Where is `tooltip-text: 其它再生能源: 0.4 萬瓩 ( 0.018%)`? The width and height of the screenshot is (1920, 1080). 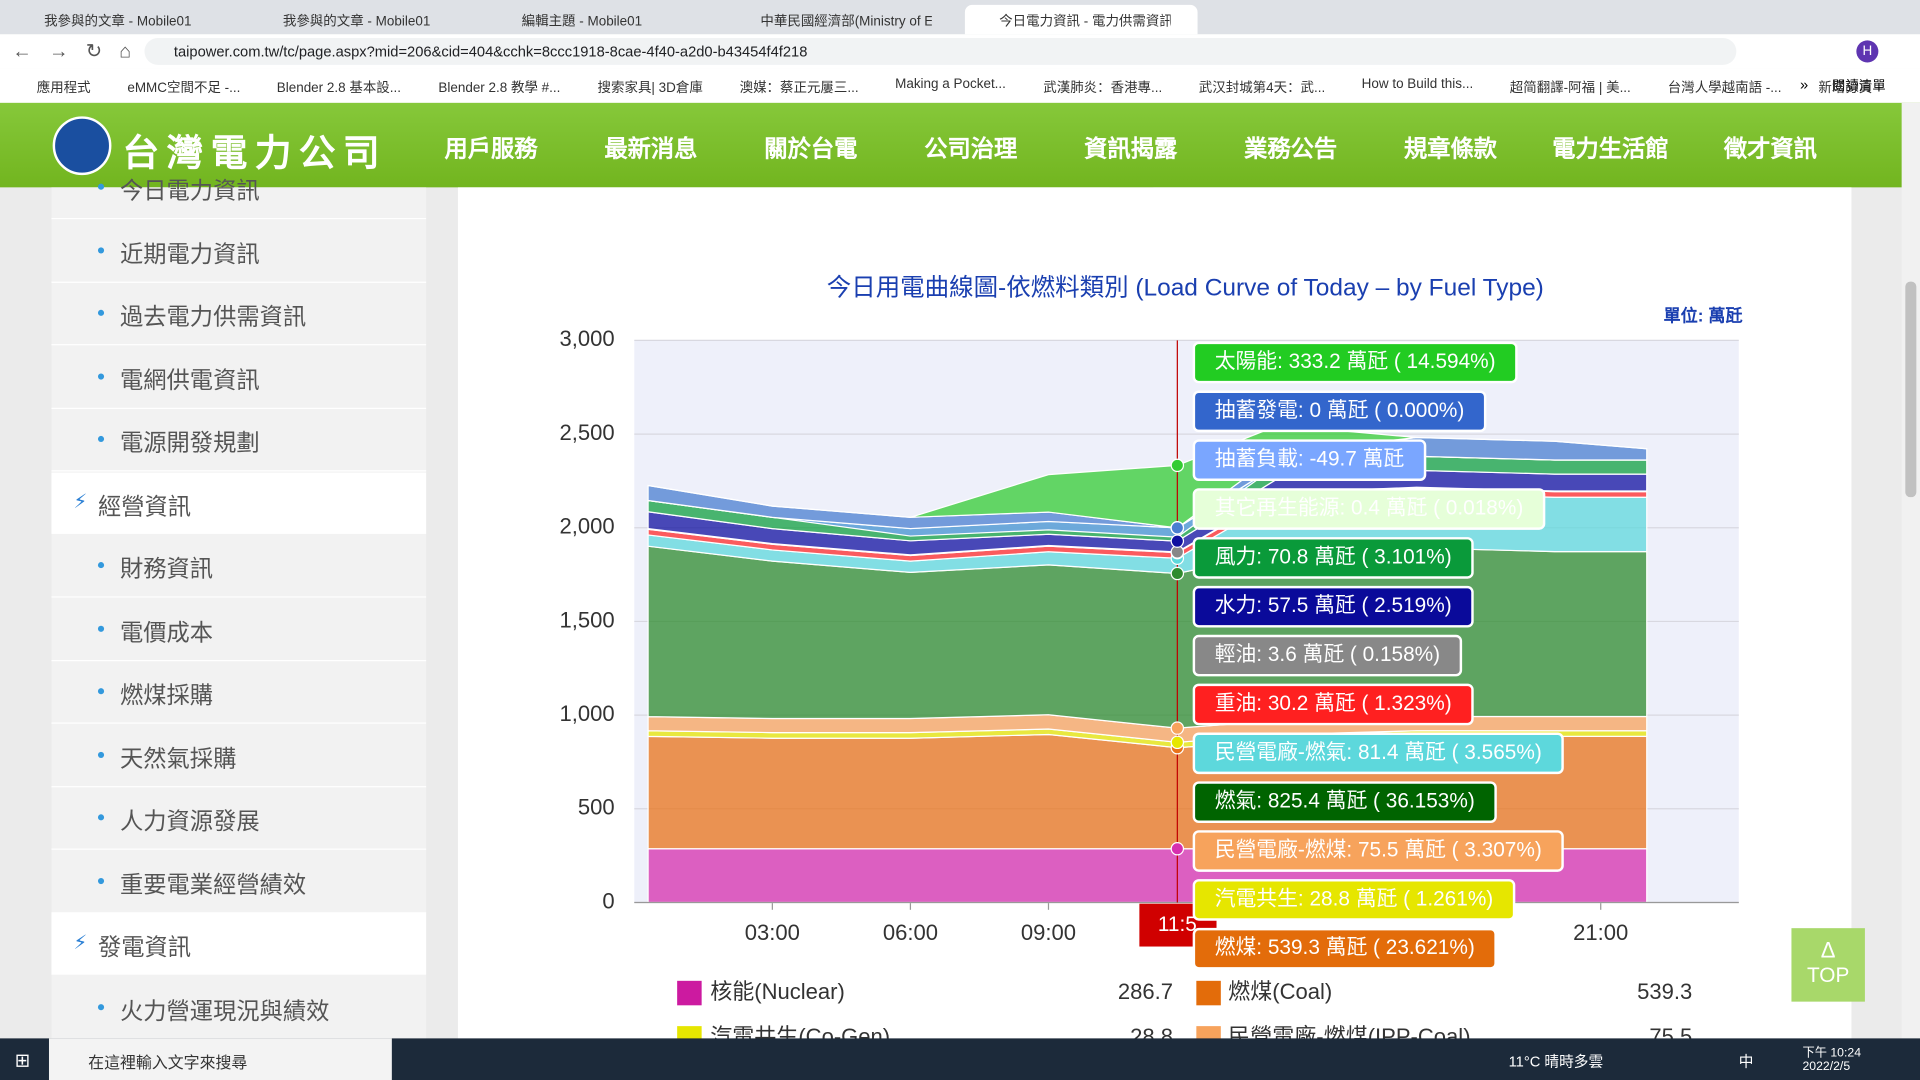 tooltip-text: 其它再生能源: 0.4 萬瓩 ( 0.018%) is located at coordinates (1369, 508).